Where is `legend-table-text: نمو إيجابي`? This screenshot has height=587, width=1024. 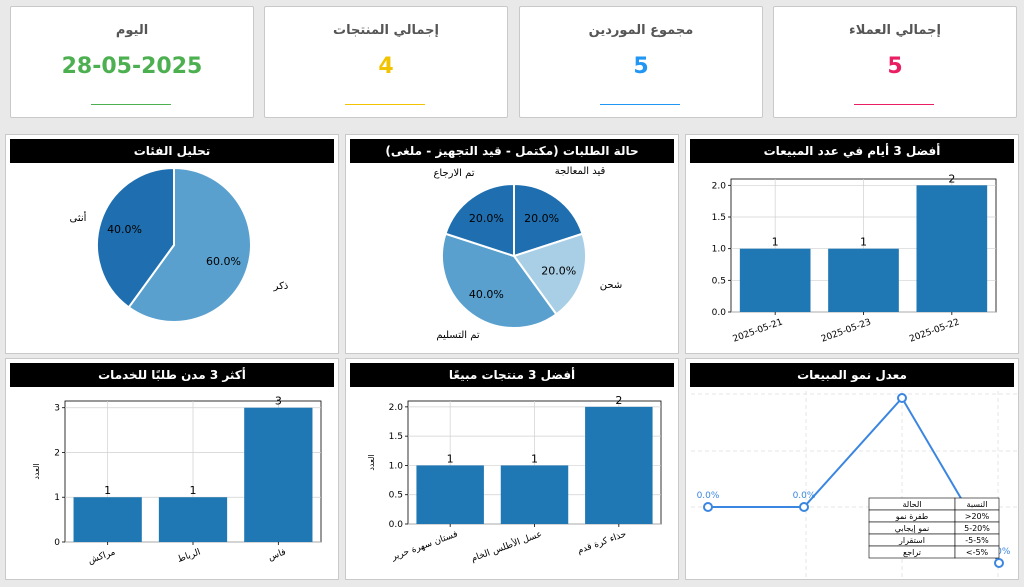 legend-table-text: نمو إيجابي is located at coordinates (912, 529).